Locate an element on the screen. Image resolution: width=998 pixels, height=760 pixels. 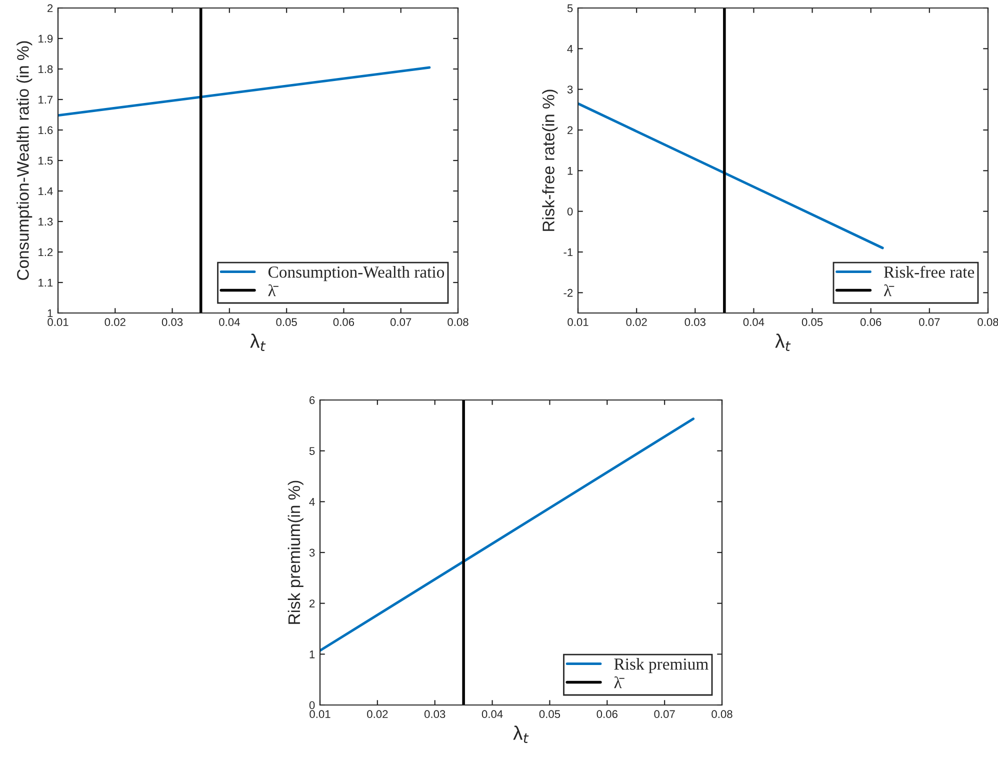
y-tick-label: 1.4 is located at coordinates (45, 191).